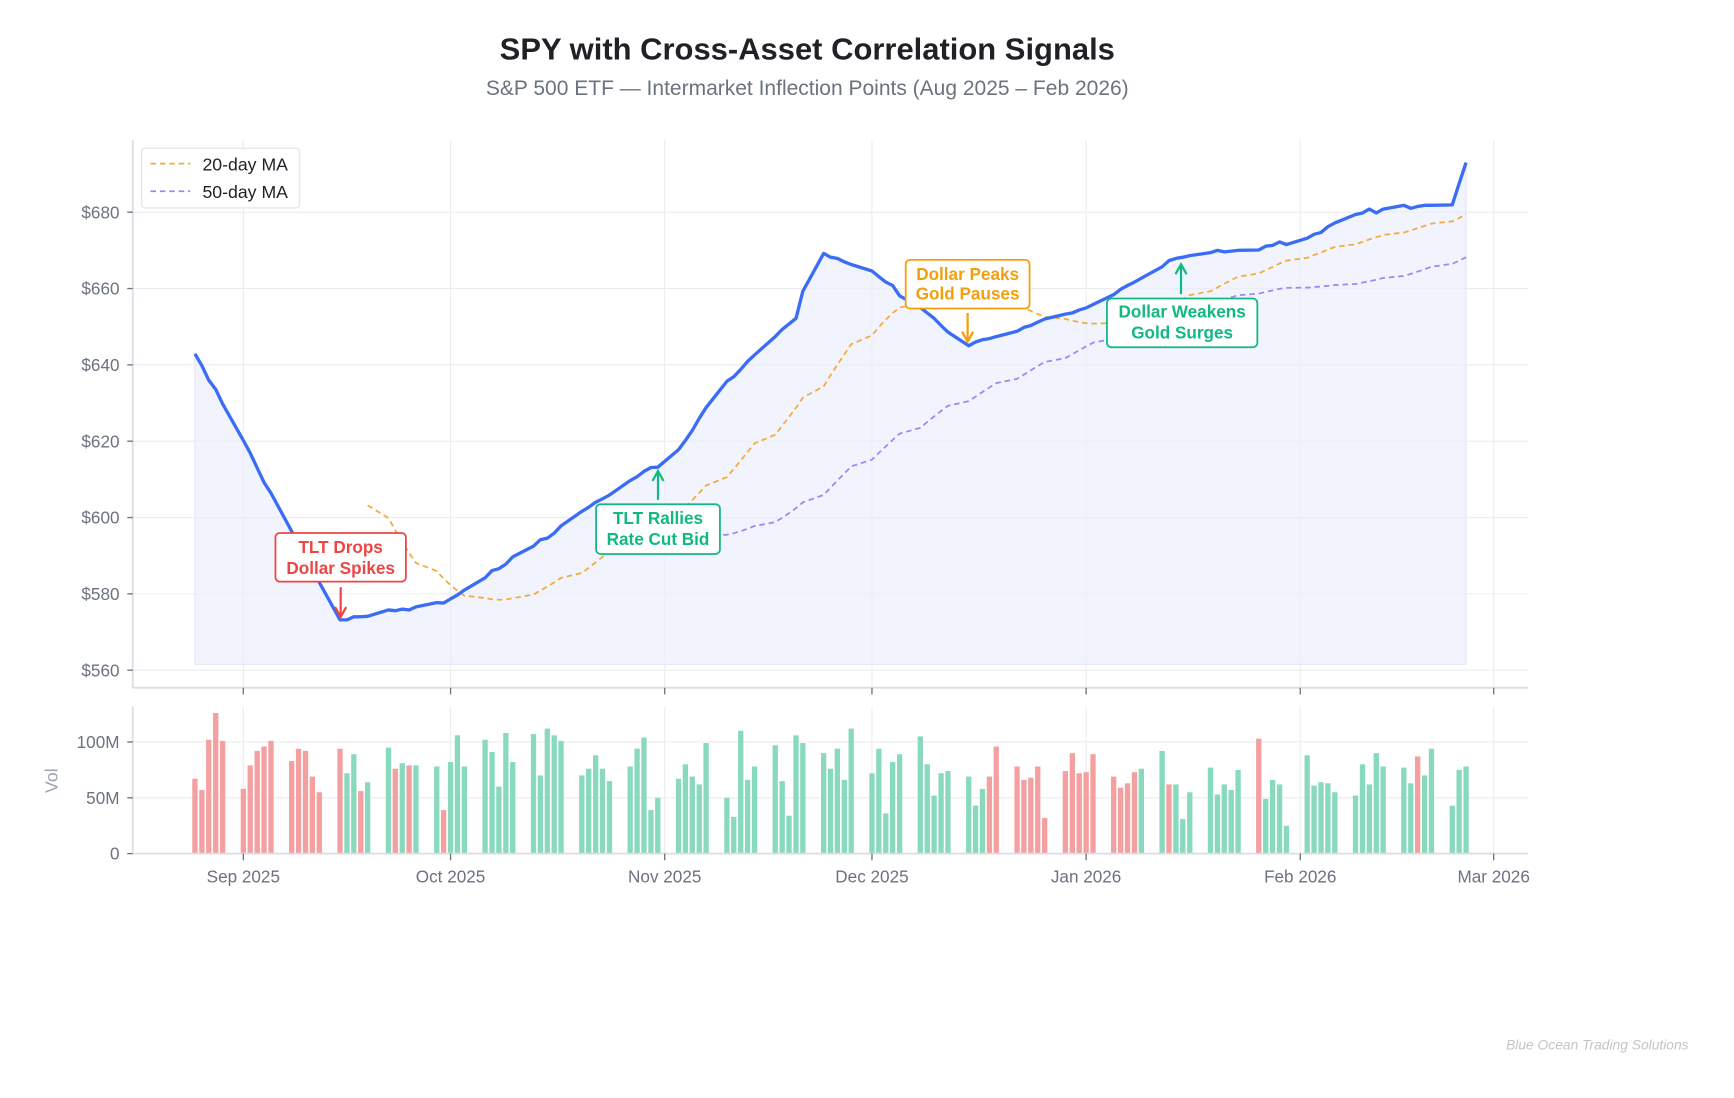  I want to click on chart-title: SPY with Cross-Asset Correlation Signals, so click(807, 49).